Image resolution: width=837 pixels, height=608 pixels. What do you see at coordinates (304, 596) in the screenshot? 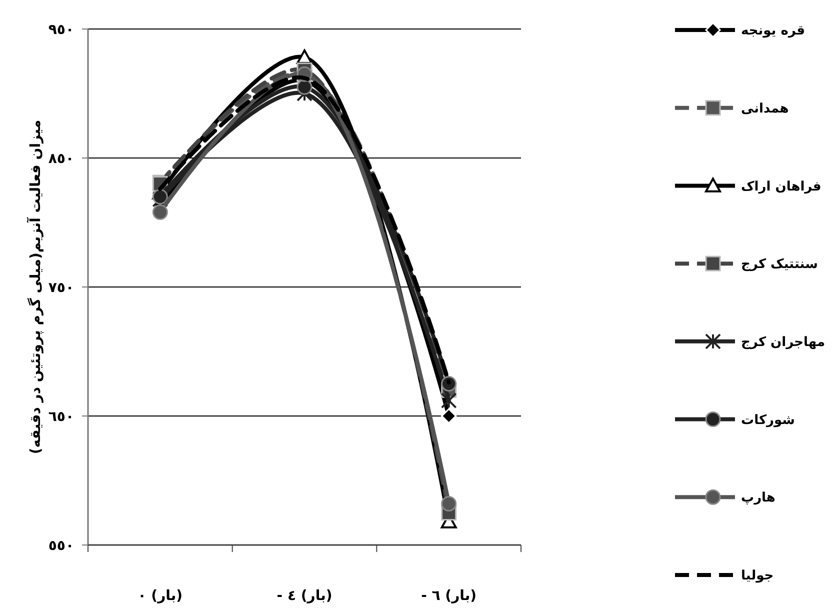
I see `x-tick-label: (بار) ٤ -` at bounding box center [304, 596].